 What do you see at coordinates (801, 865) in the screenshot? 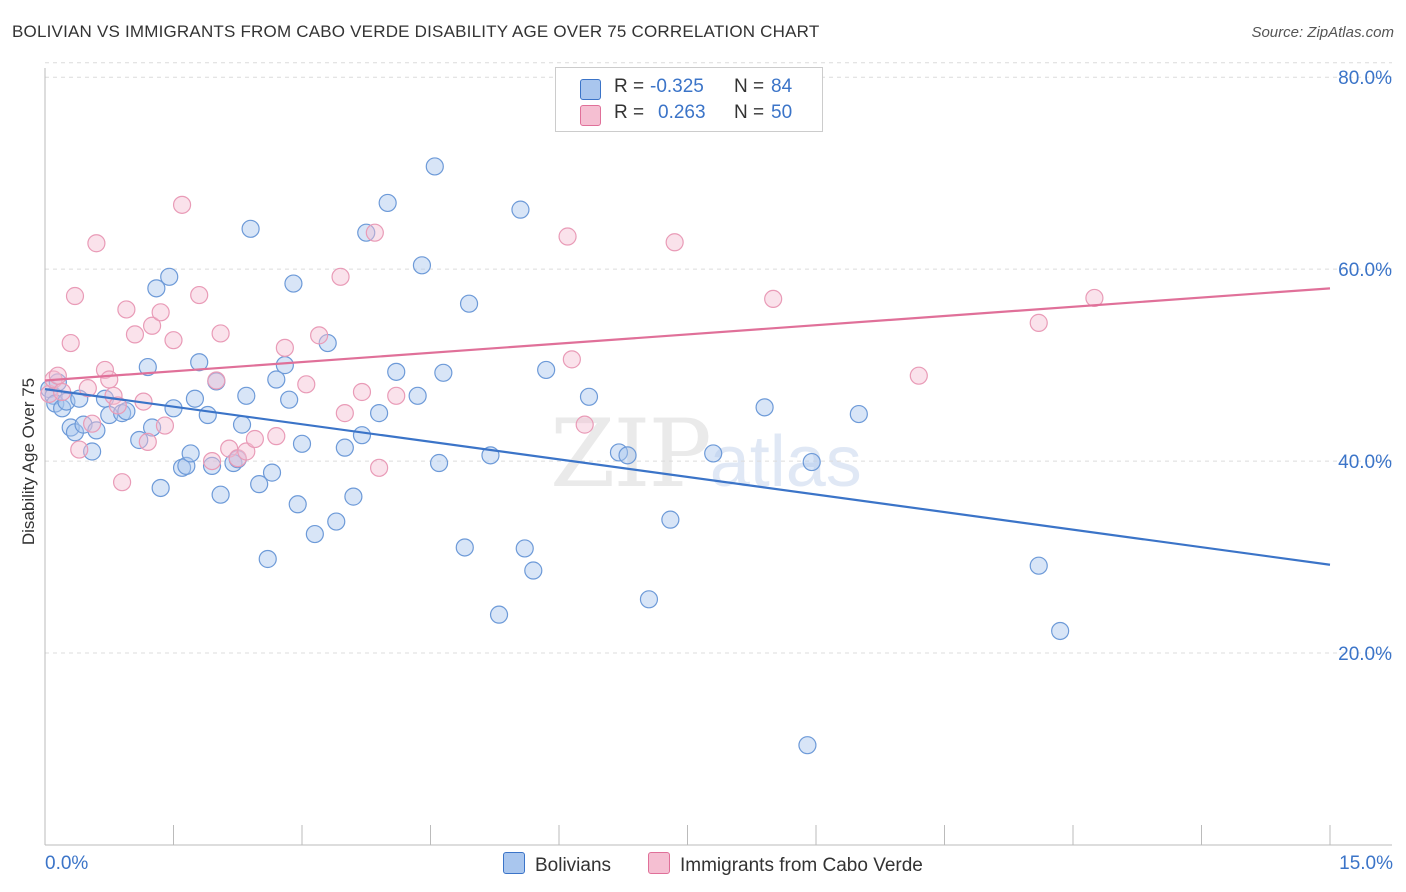
I see `cabo-verde-legend-label: Immigrants from Cabo Verde` at bounding box center [801, 865].